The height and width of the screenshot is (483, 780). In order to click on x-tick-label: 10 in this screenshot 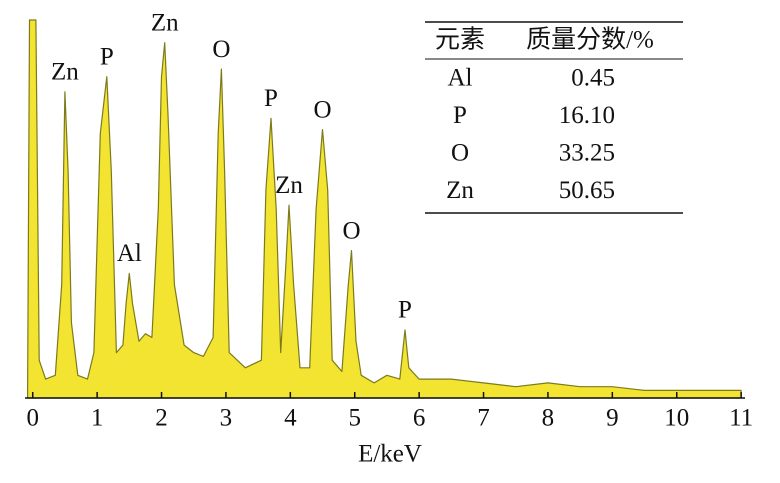, I will do `click(676, 418)`.